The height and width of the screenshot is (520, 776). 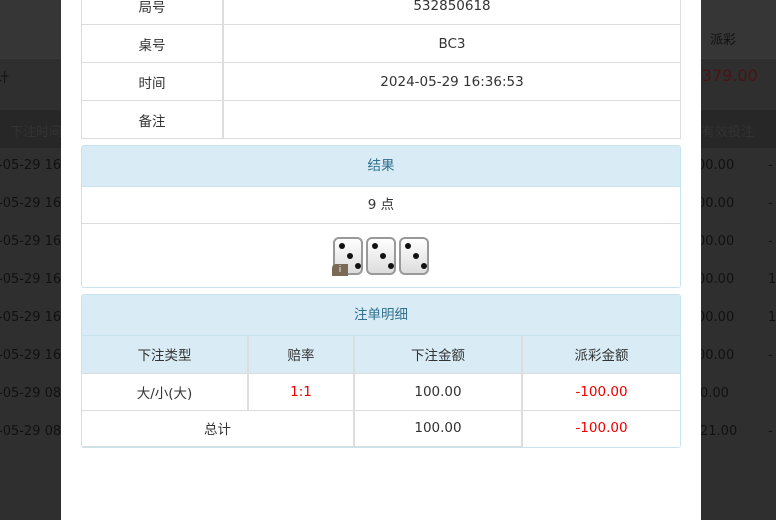 What do you see at coordinates (727, 75) in the screenshot?
I see `bg-total-value: -379.00` at bounding box center [727, 75].